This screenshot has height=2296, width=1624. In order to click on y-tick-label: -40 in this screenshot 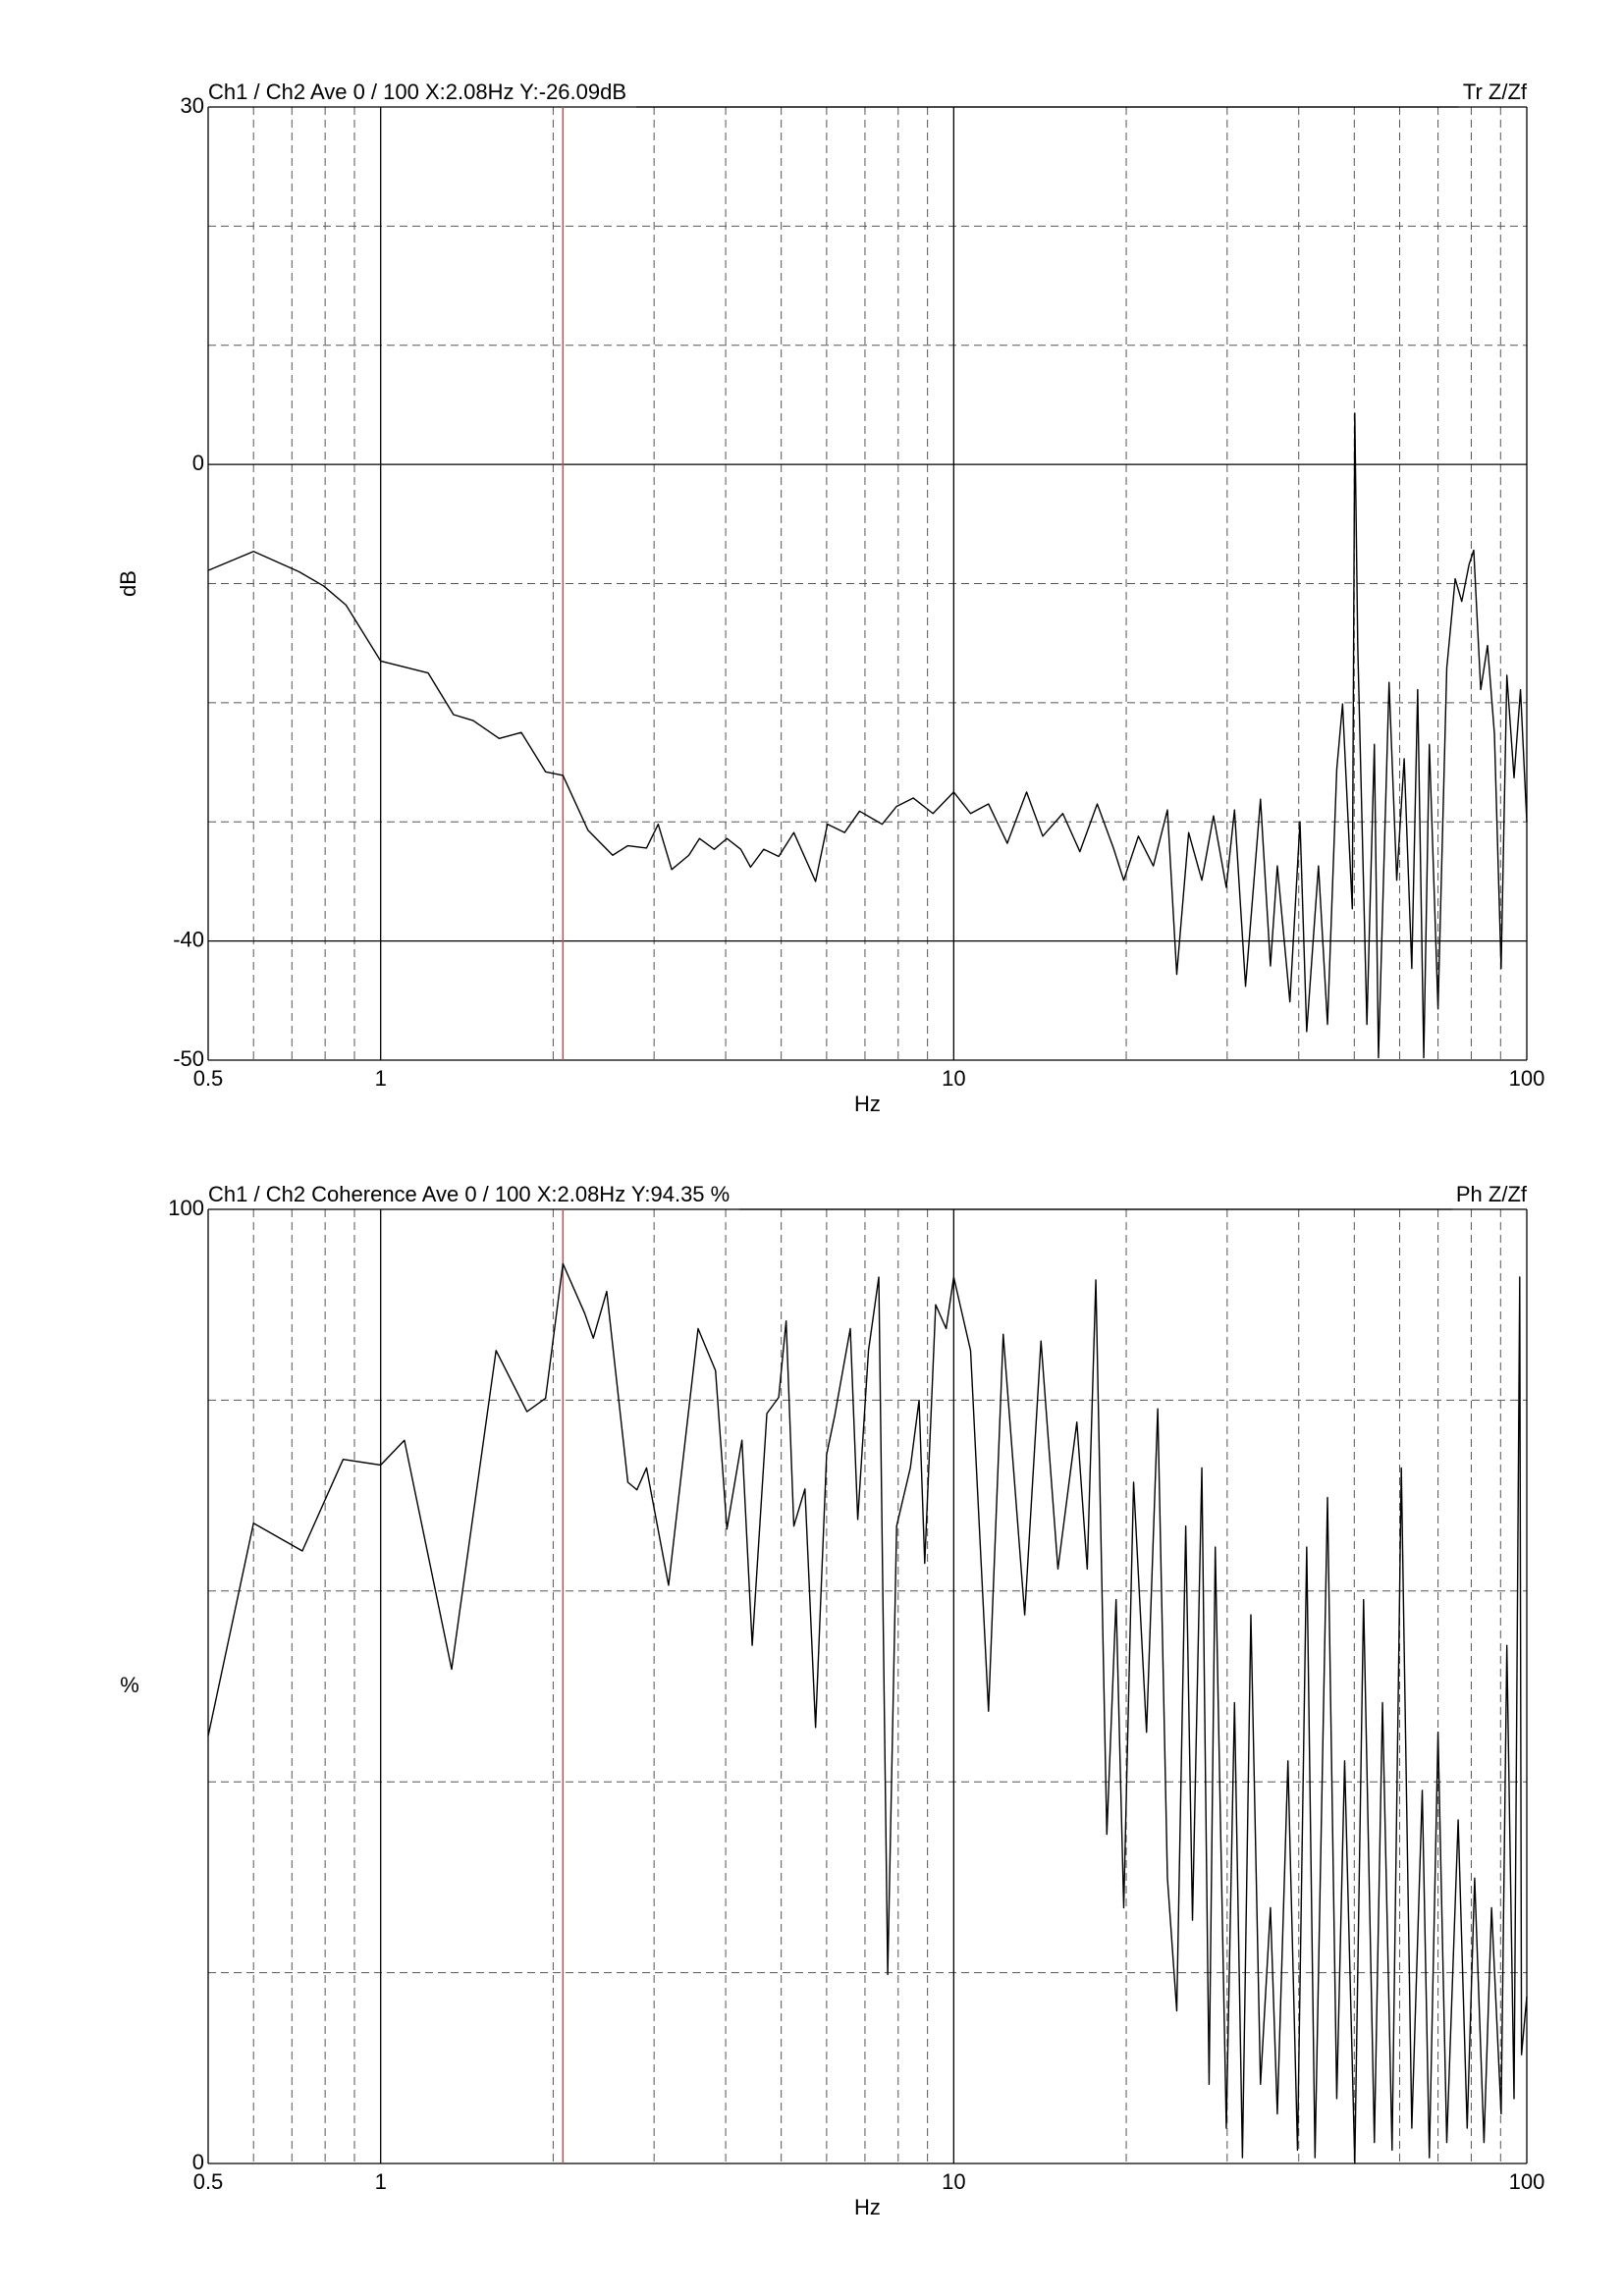, I will do `click(188, 939)`.